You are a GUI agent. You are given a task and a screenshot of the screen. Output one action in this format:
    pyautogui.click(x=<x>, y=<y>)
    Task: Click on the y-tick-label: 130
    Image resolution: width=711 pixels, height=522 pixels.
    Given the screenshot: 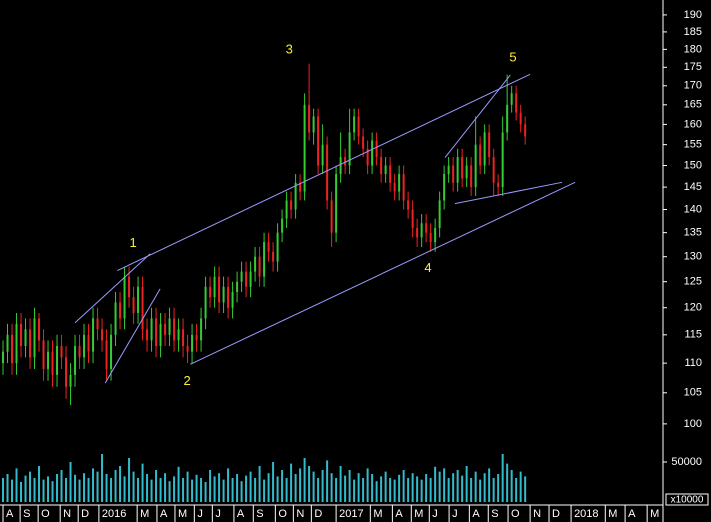 What is the action you would take?
    pyautogui.click(x=693, y=257)
    